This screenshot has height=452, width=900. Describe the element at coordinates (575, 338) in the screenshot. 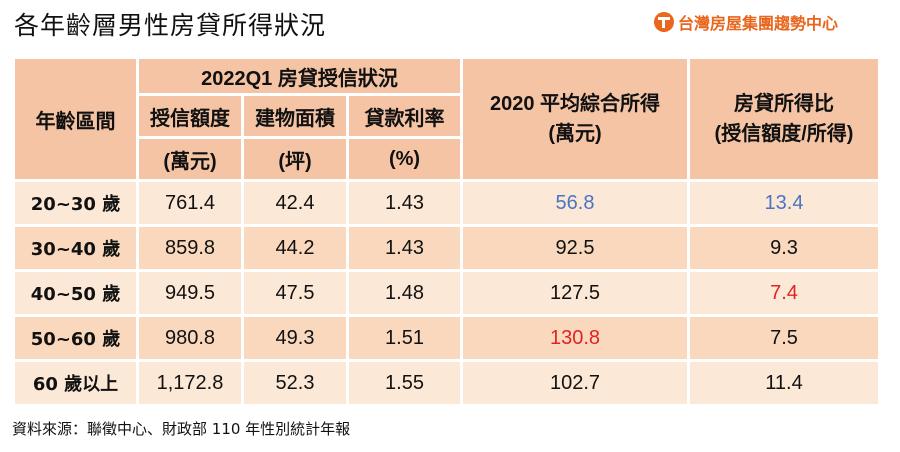

I see `income-cell: 130.8` at that location.